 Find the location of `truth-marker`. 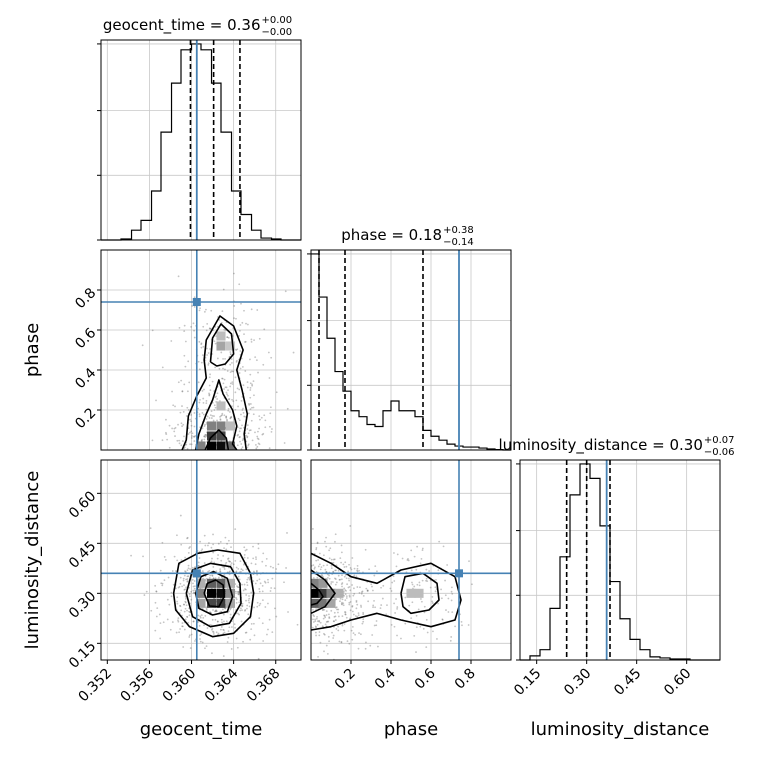

truth-marker is located at coordinates (196, 302).